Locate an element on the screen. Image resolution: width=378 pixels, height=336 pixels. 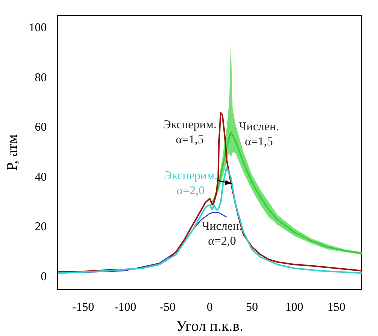
series-label: Эксперим. α=2,0 is located at coordinates (191, 183).